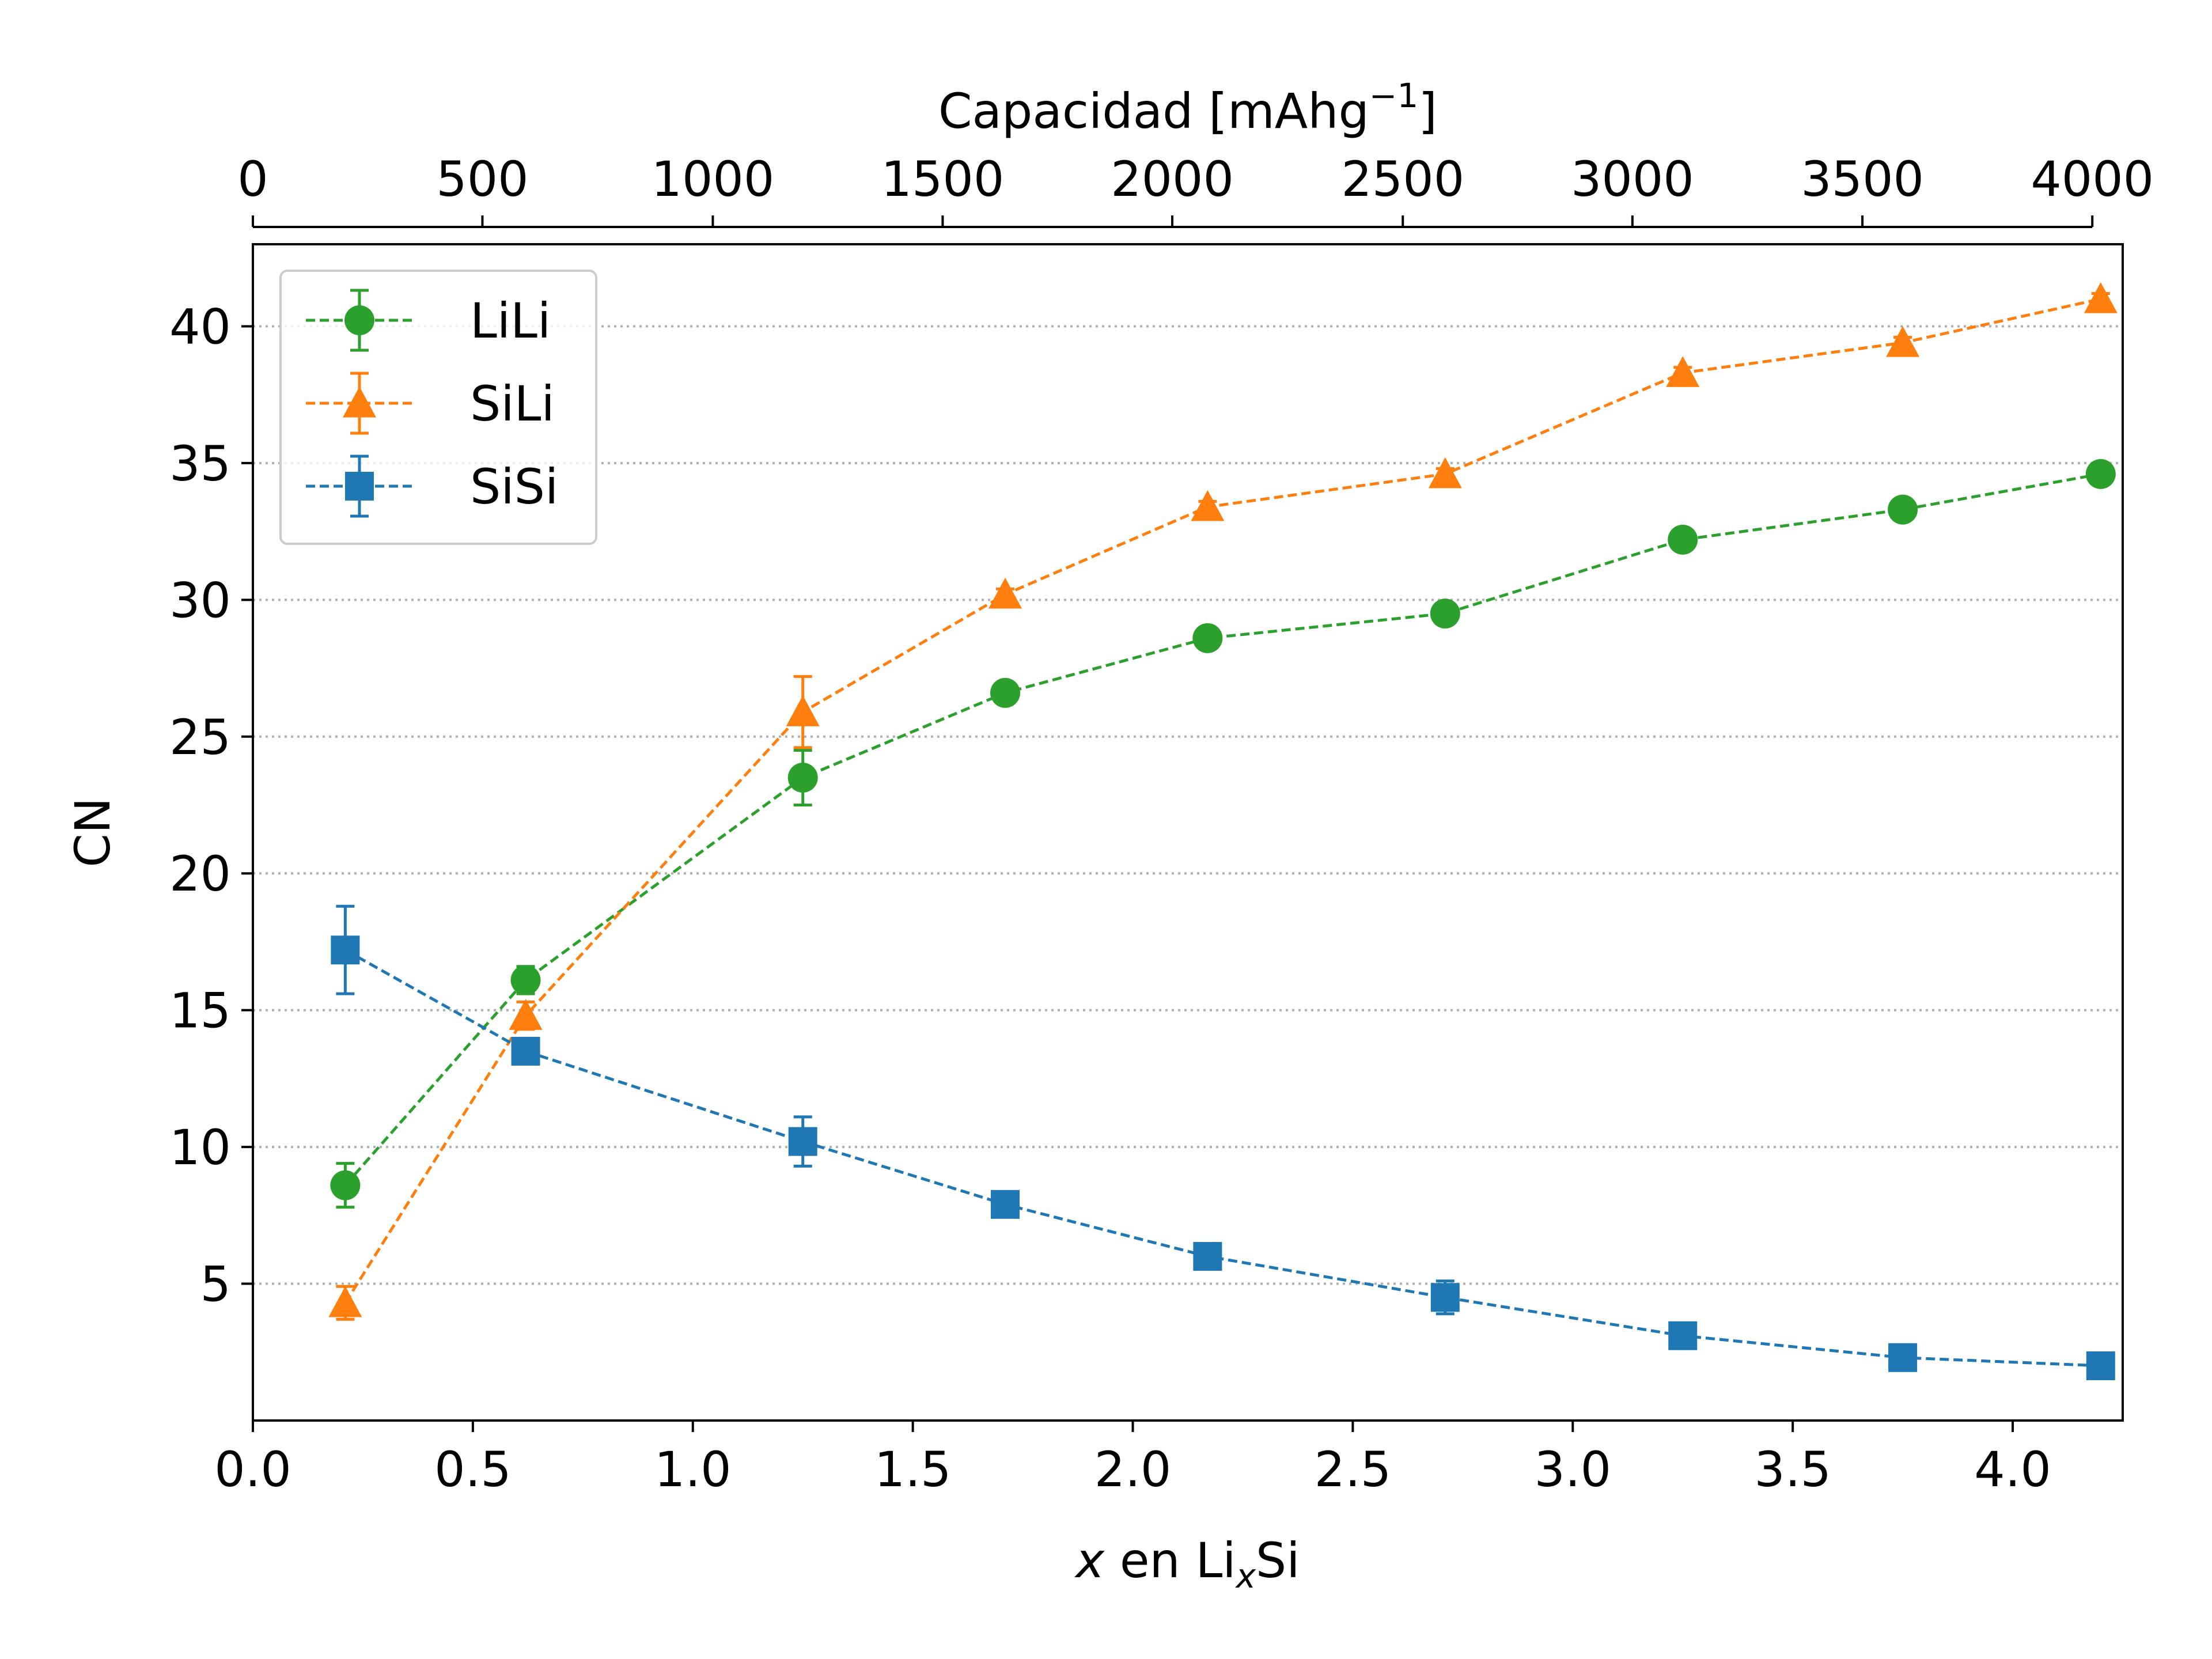 This screenshot has height=1659, width=2212. I want to click on top-axis-label-text: Capacidad [mAhg, so click(1153, 111).